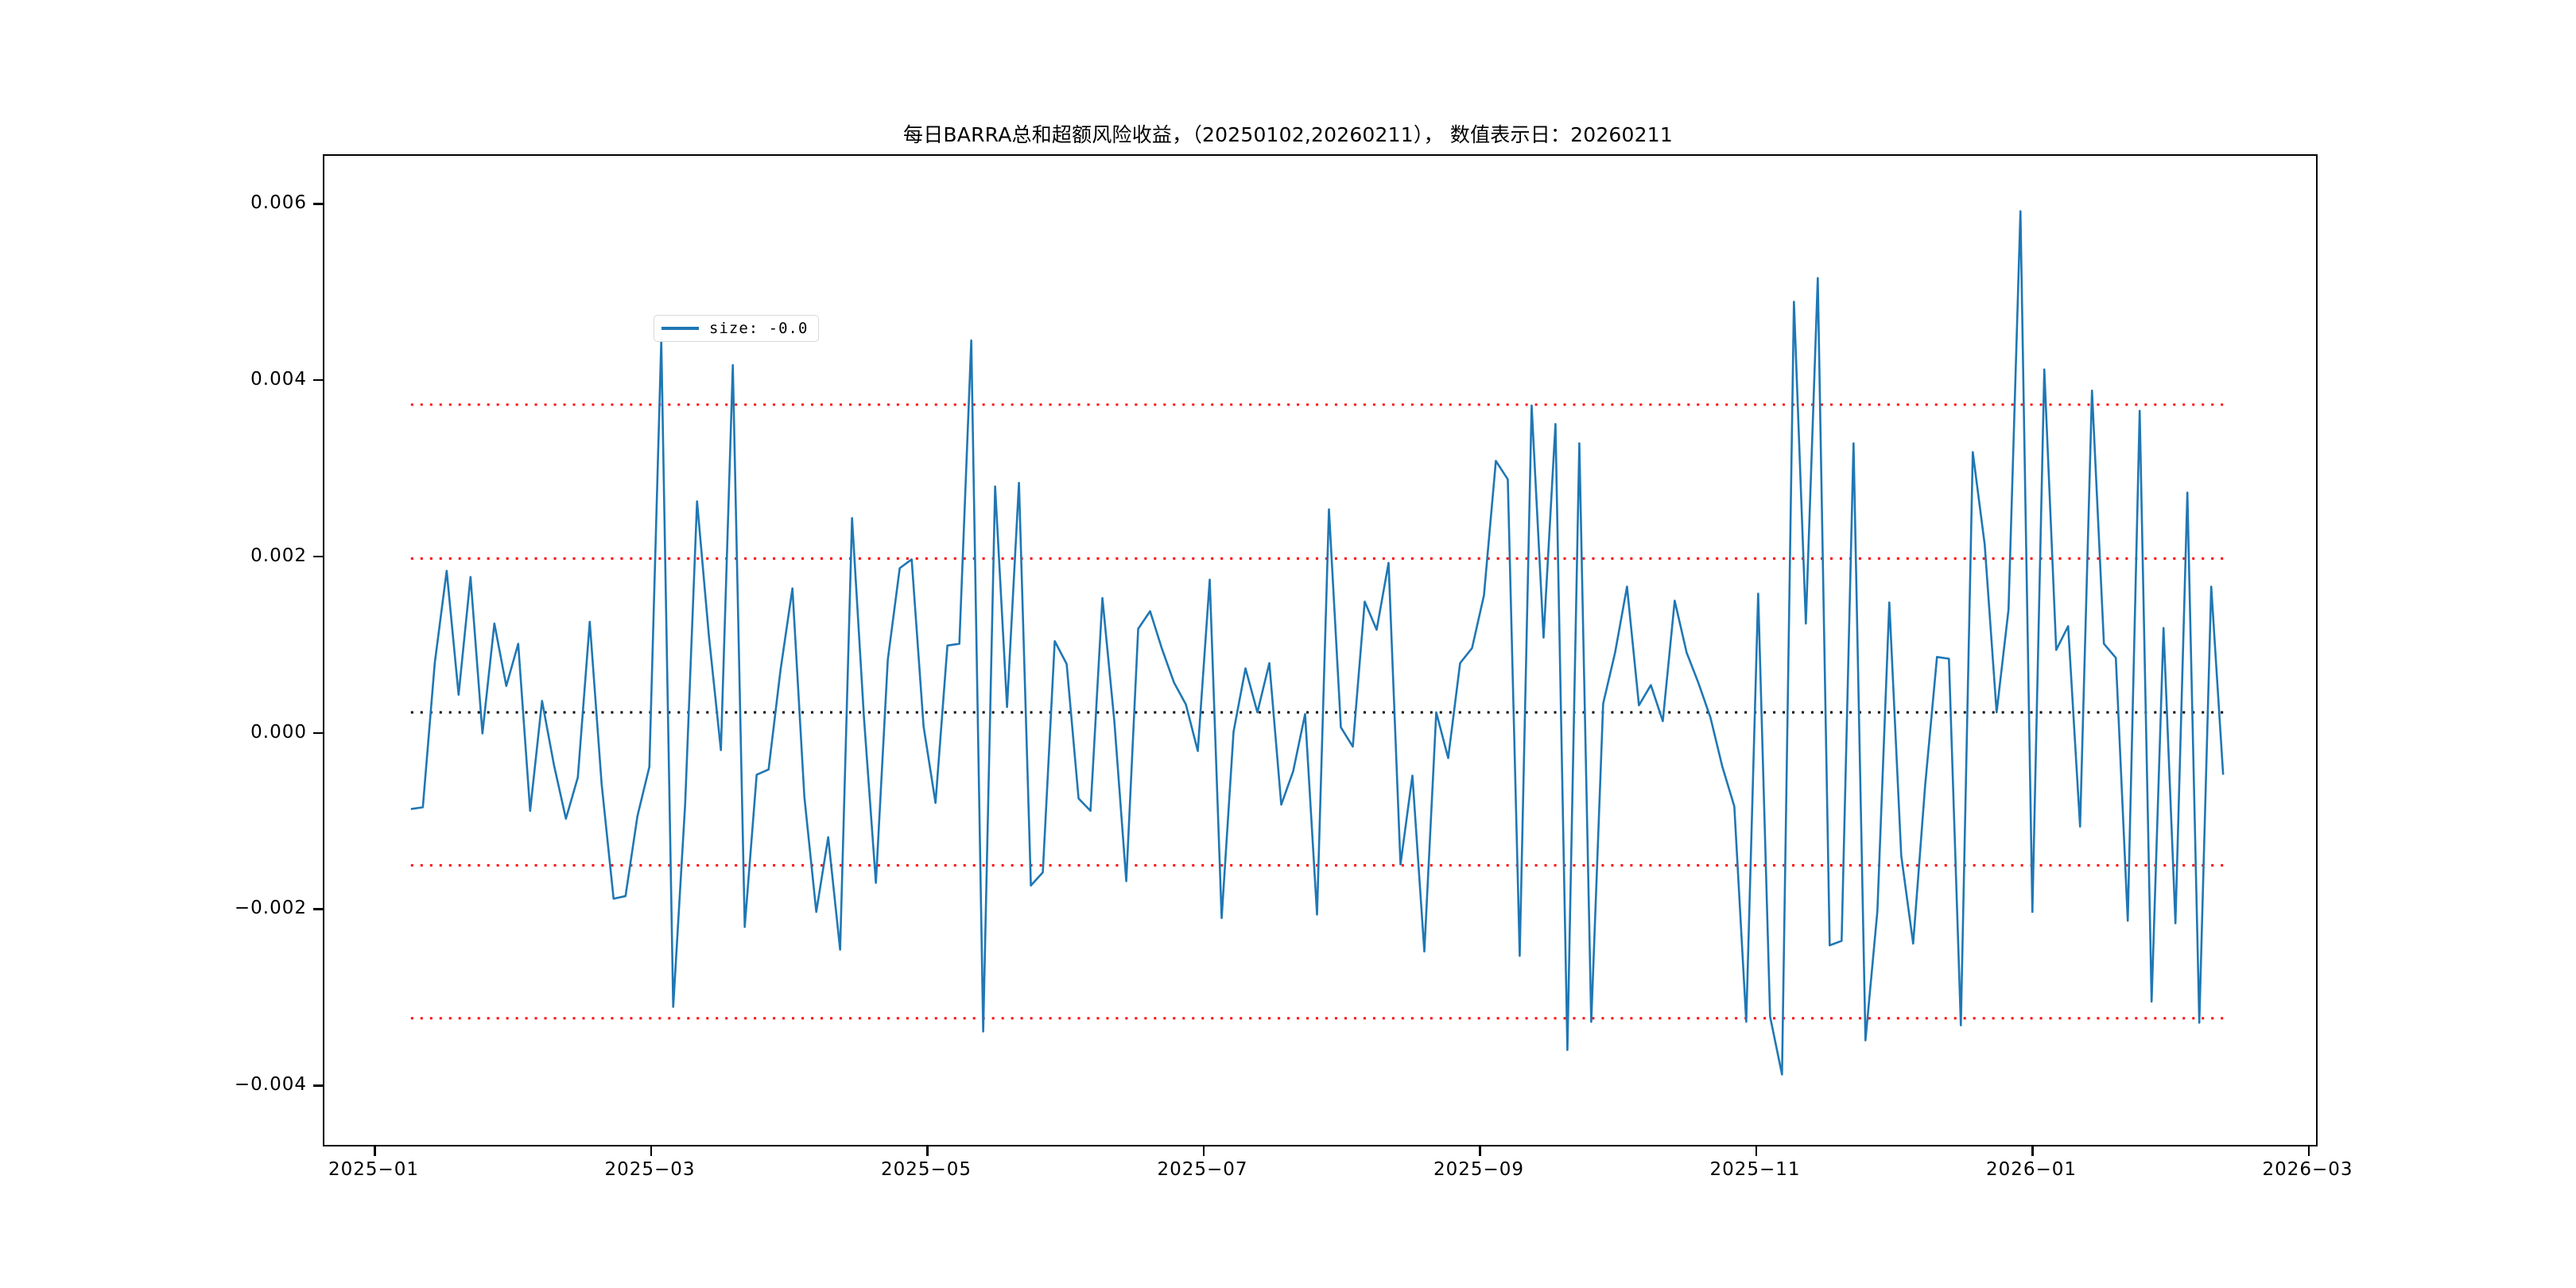 The height and width of the screenshot is (1288, 2576). What do you see at coordinates (221, 650) in the screenshot?
I see `y-axis-tick-labels: 0.006 0.004 0.002 0.000 −0.002 −0.004` at bounding box center [221, 650].